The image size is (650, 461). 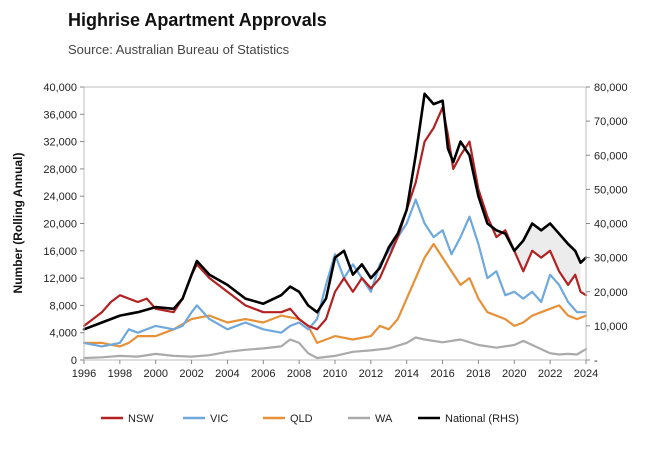 I want to click on series-line-wa, so click(x=335, y=348).